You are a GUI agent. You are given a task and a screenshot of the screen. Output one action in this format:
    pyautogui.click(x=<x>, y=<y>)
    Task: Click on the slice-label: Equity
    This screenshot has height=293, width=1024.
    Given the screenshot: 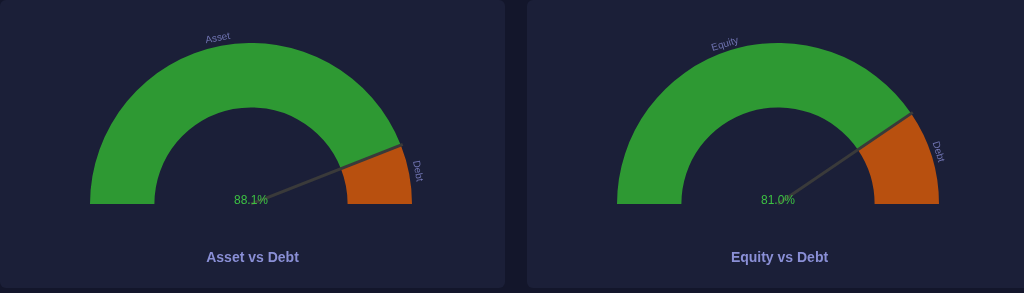 What is the action you would take?
    pyautogui.click(x=724, y=43)
    